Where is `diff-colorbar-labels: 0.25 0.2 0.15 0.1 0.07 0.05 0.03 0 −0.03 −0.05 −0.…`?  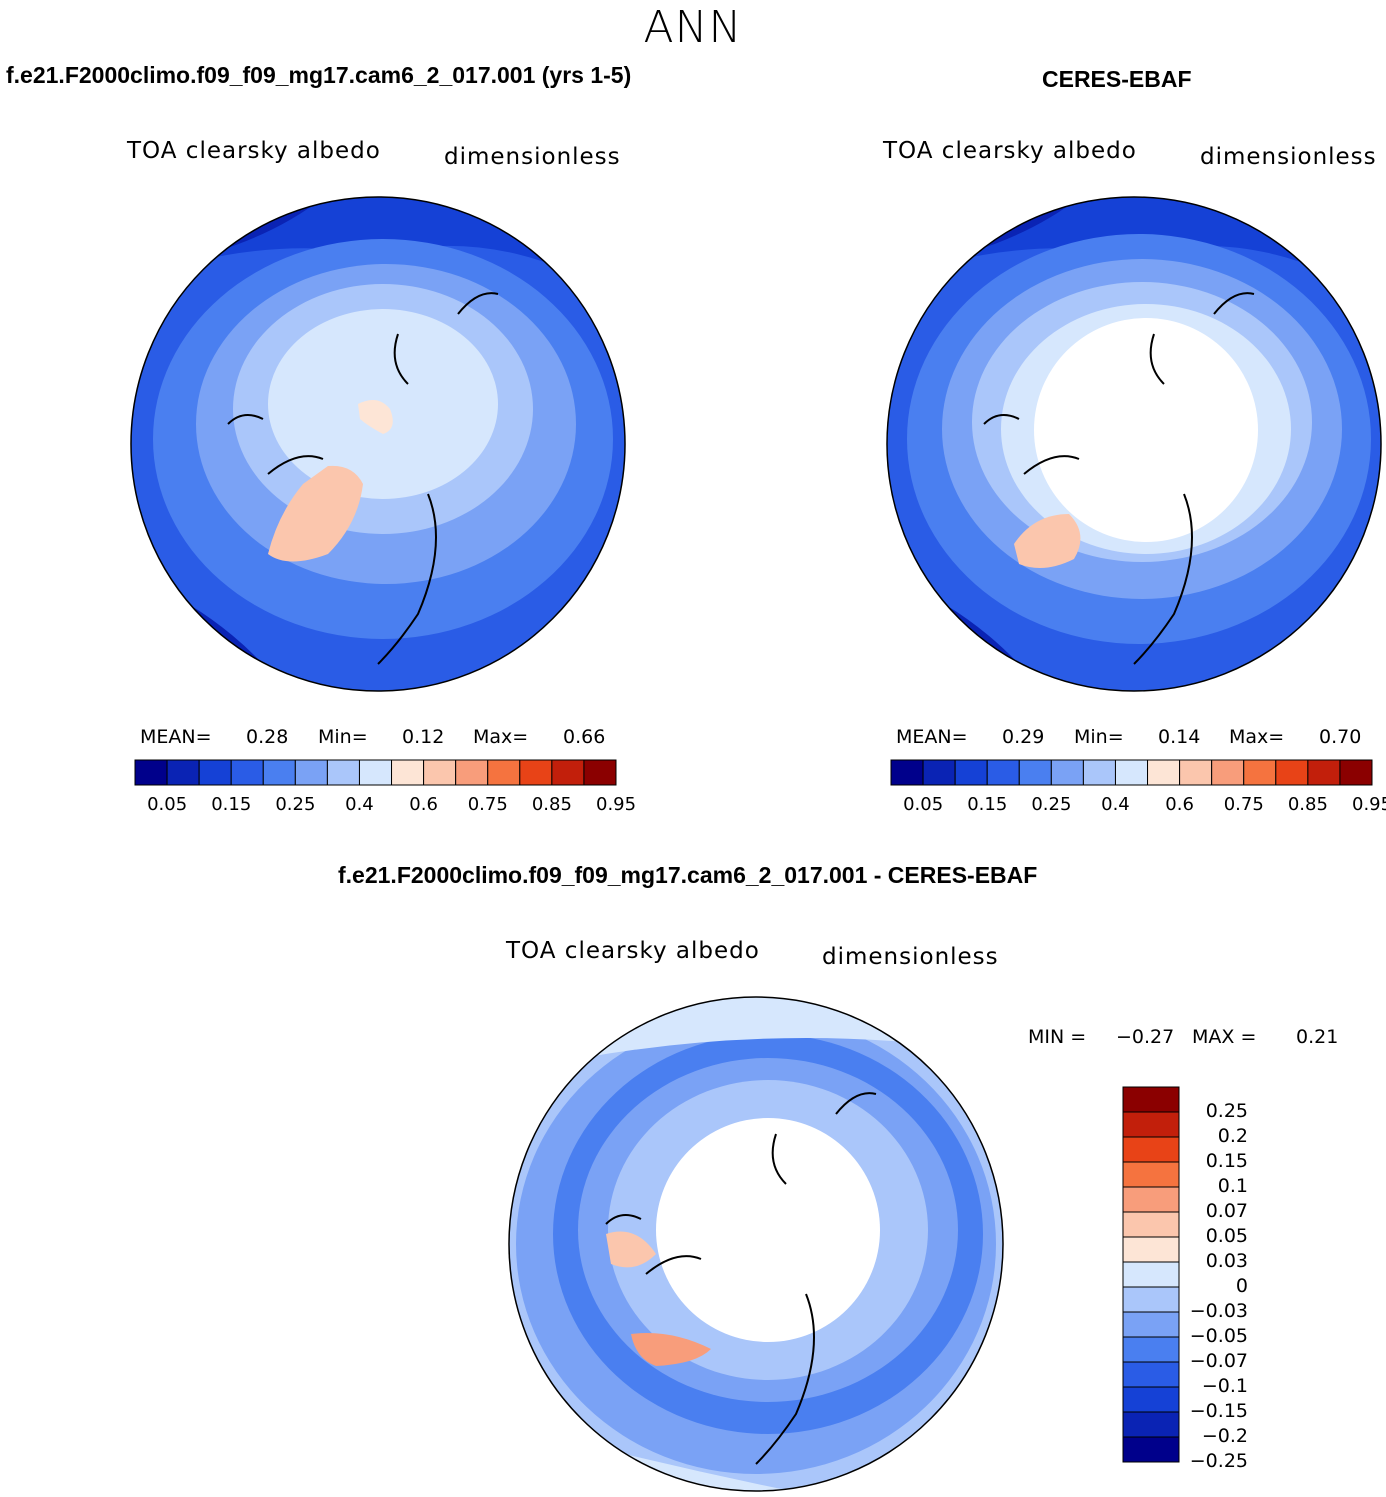 diff-colorbar-labels: 0.25 0.2 0.15 0.1 0.07 0.05 0.03 0 −0.03 −0.05 −0.… is located at coordinates (1223, 1279).